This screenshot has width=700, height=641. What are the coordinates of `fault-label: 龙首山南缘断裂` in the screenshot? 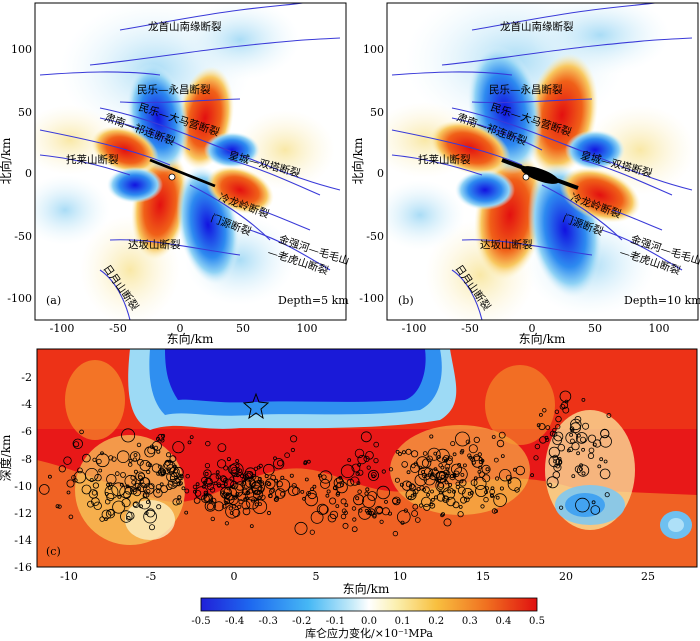 It's located at (537, 26).